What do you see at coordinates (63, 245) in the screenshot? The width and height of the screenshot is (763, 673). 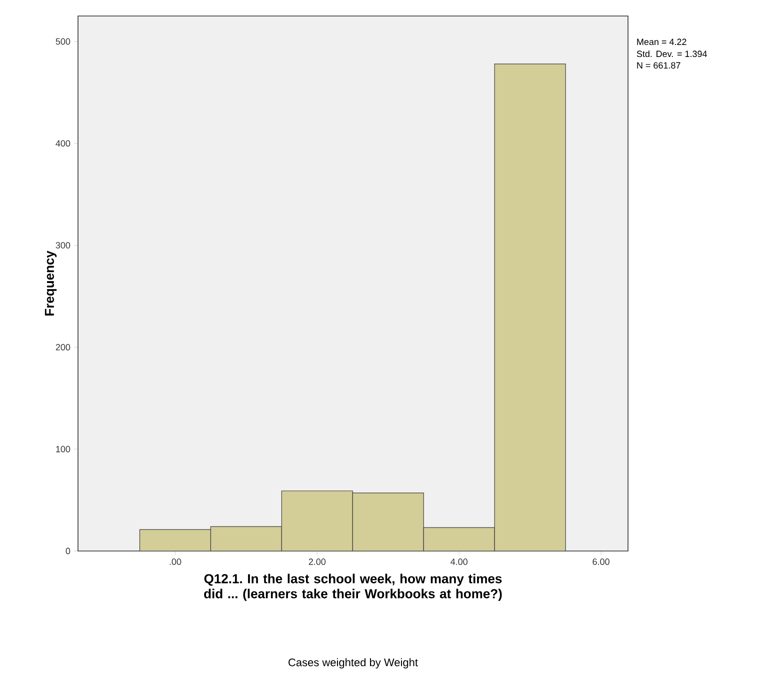 I see `y-tick-label: 300` at bounding box center [63, 245].